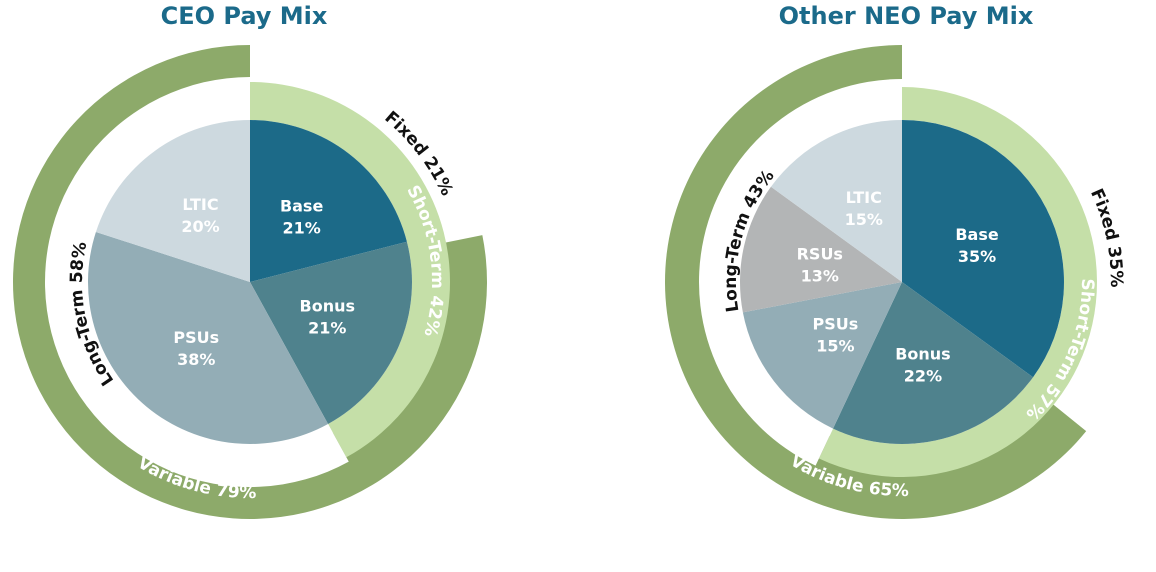  What do you see at coordinates (820, 276) in the screenshot?
I see `slice-value-label: 13%` at bounding box center [820, 276].